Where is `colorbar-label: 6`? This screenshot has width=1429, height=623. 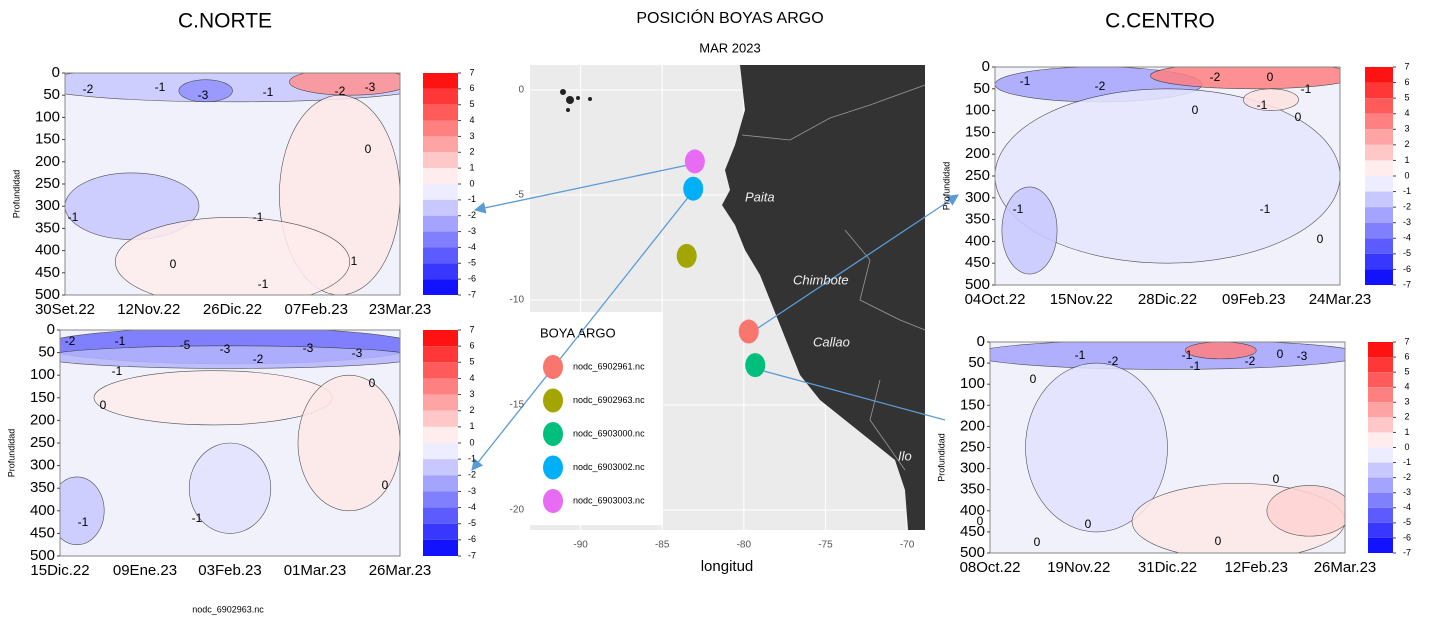 colorbar-label: 6 is located at coordinates (1406, 356).